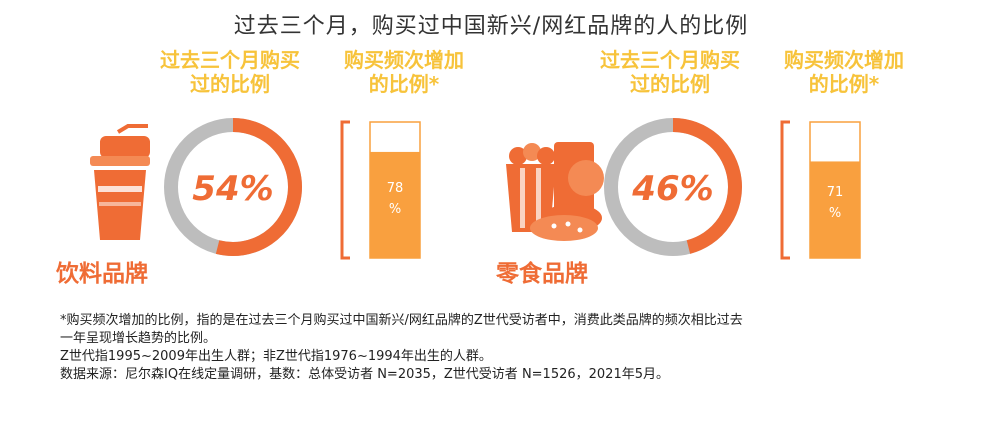  I want to click on donut-value-label: 54%, so click(232, 189).